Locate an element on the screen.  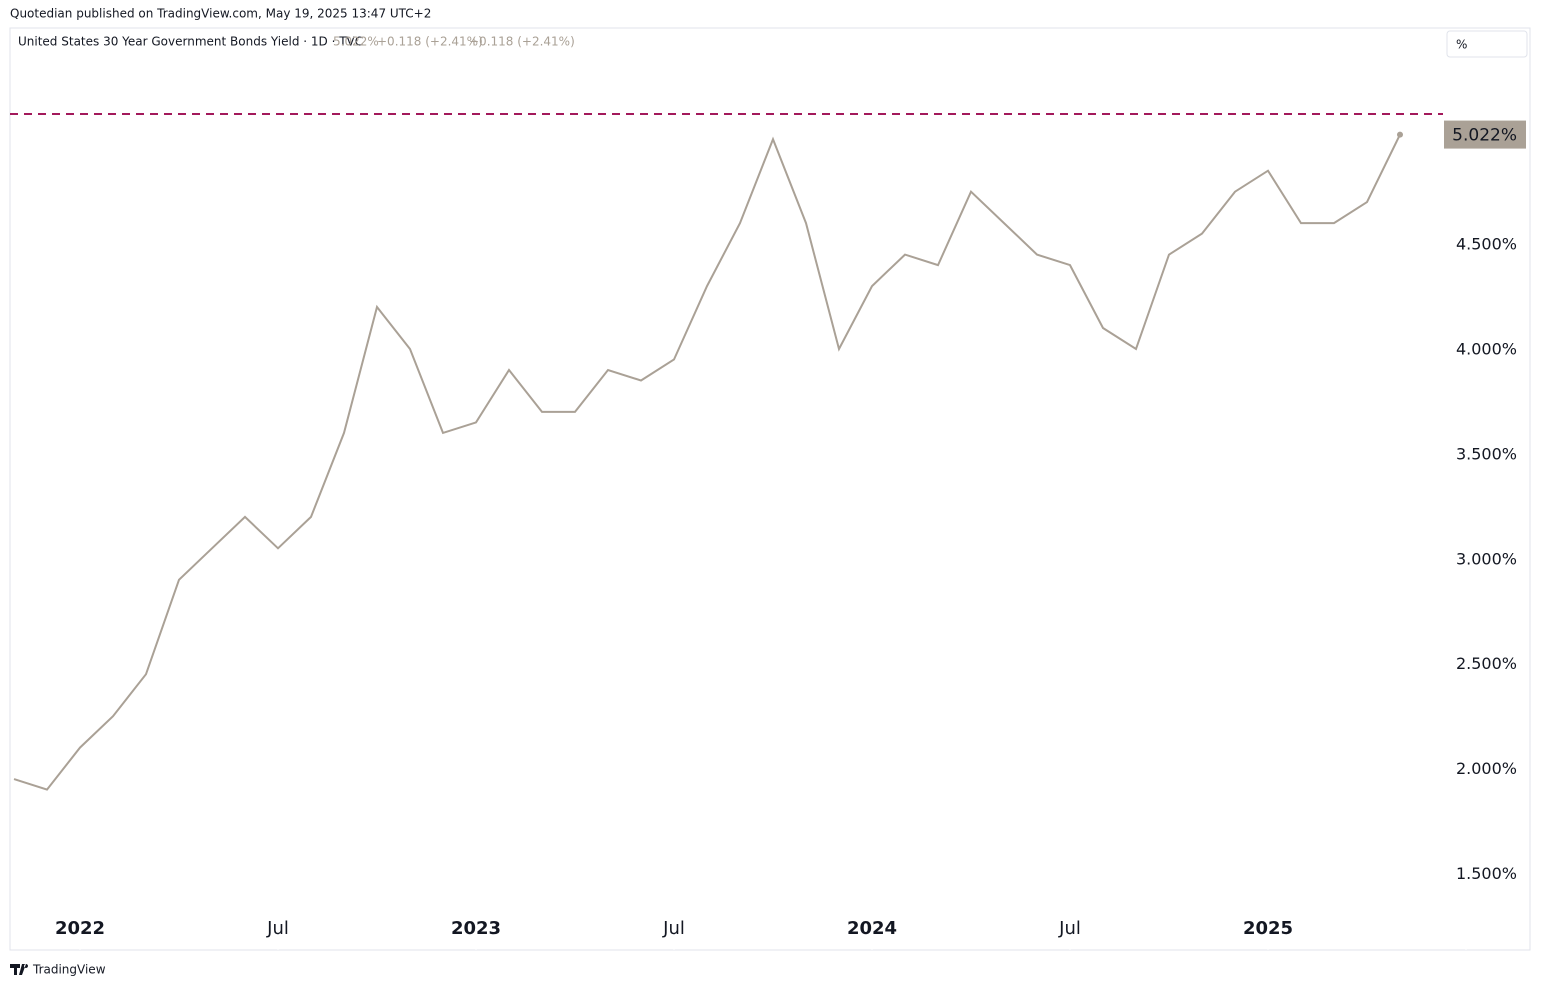
scale-mode-button is located at coordinates (1487, 44).